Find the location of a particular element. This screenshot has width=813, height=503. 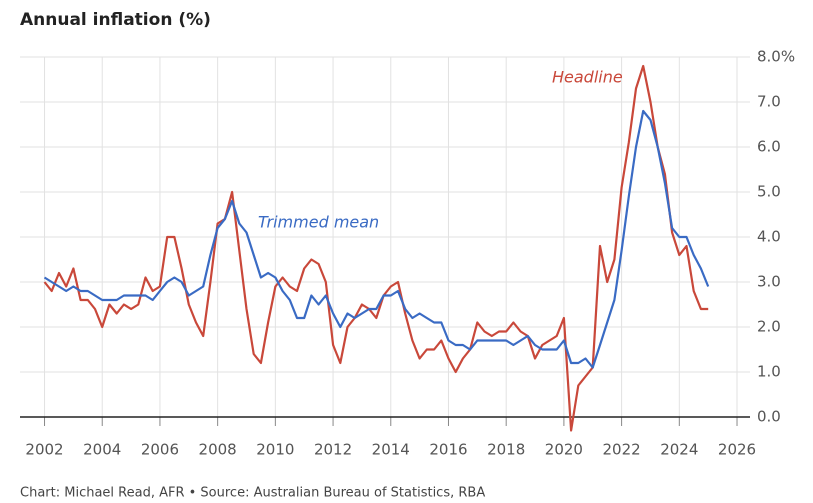

x-tick-label: 2022 is located at coordinates (622, 450).